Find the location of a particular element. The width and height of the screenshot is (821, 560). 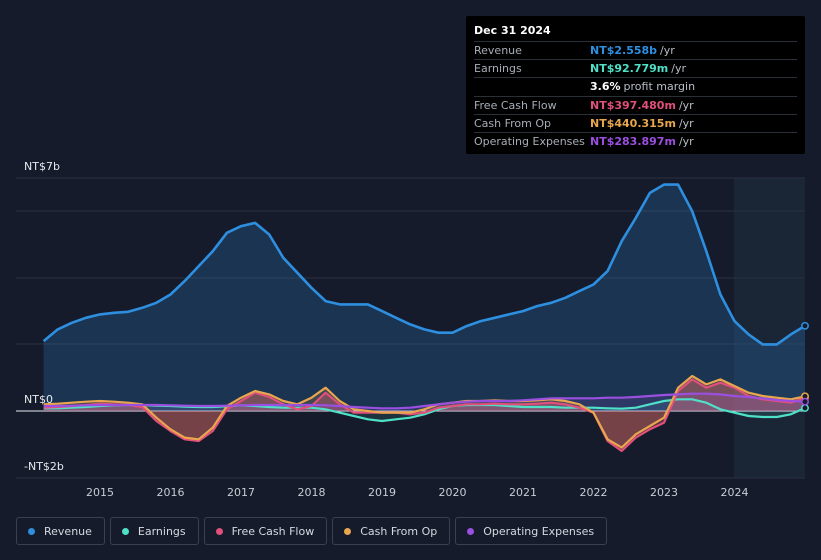

tooltip-label: Revenue is located at coordinates (498, 50).